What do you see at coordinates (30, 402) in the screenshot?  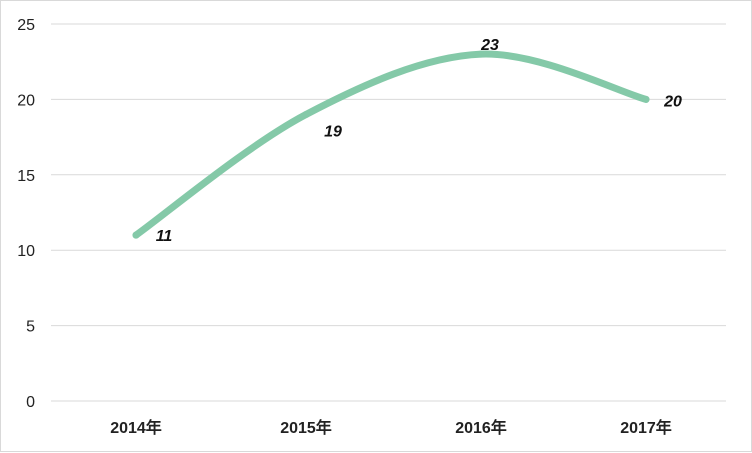 I see `y-tick-label: 0` at bounding box center [30, 402].